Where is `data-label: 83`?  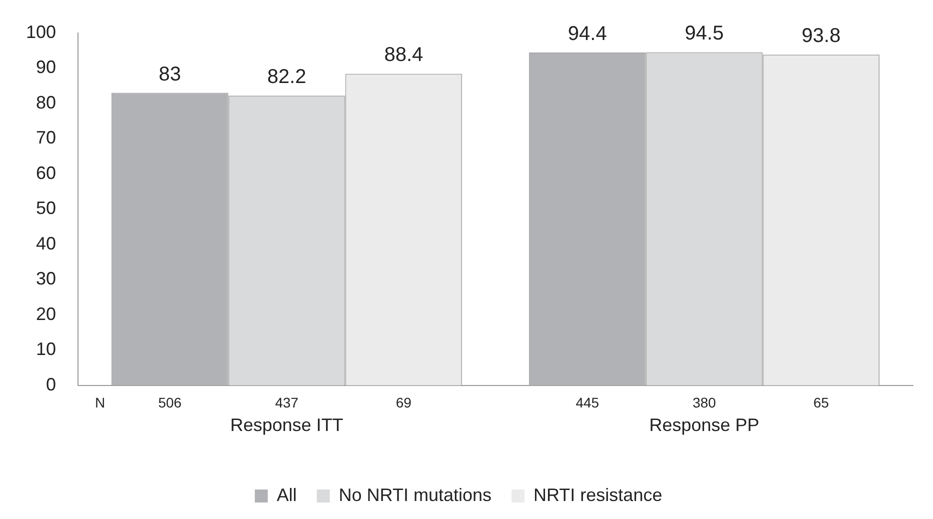 data-label: 83 is located at coordinates (170, 74).